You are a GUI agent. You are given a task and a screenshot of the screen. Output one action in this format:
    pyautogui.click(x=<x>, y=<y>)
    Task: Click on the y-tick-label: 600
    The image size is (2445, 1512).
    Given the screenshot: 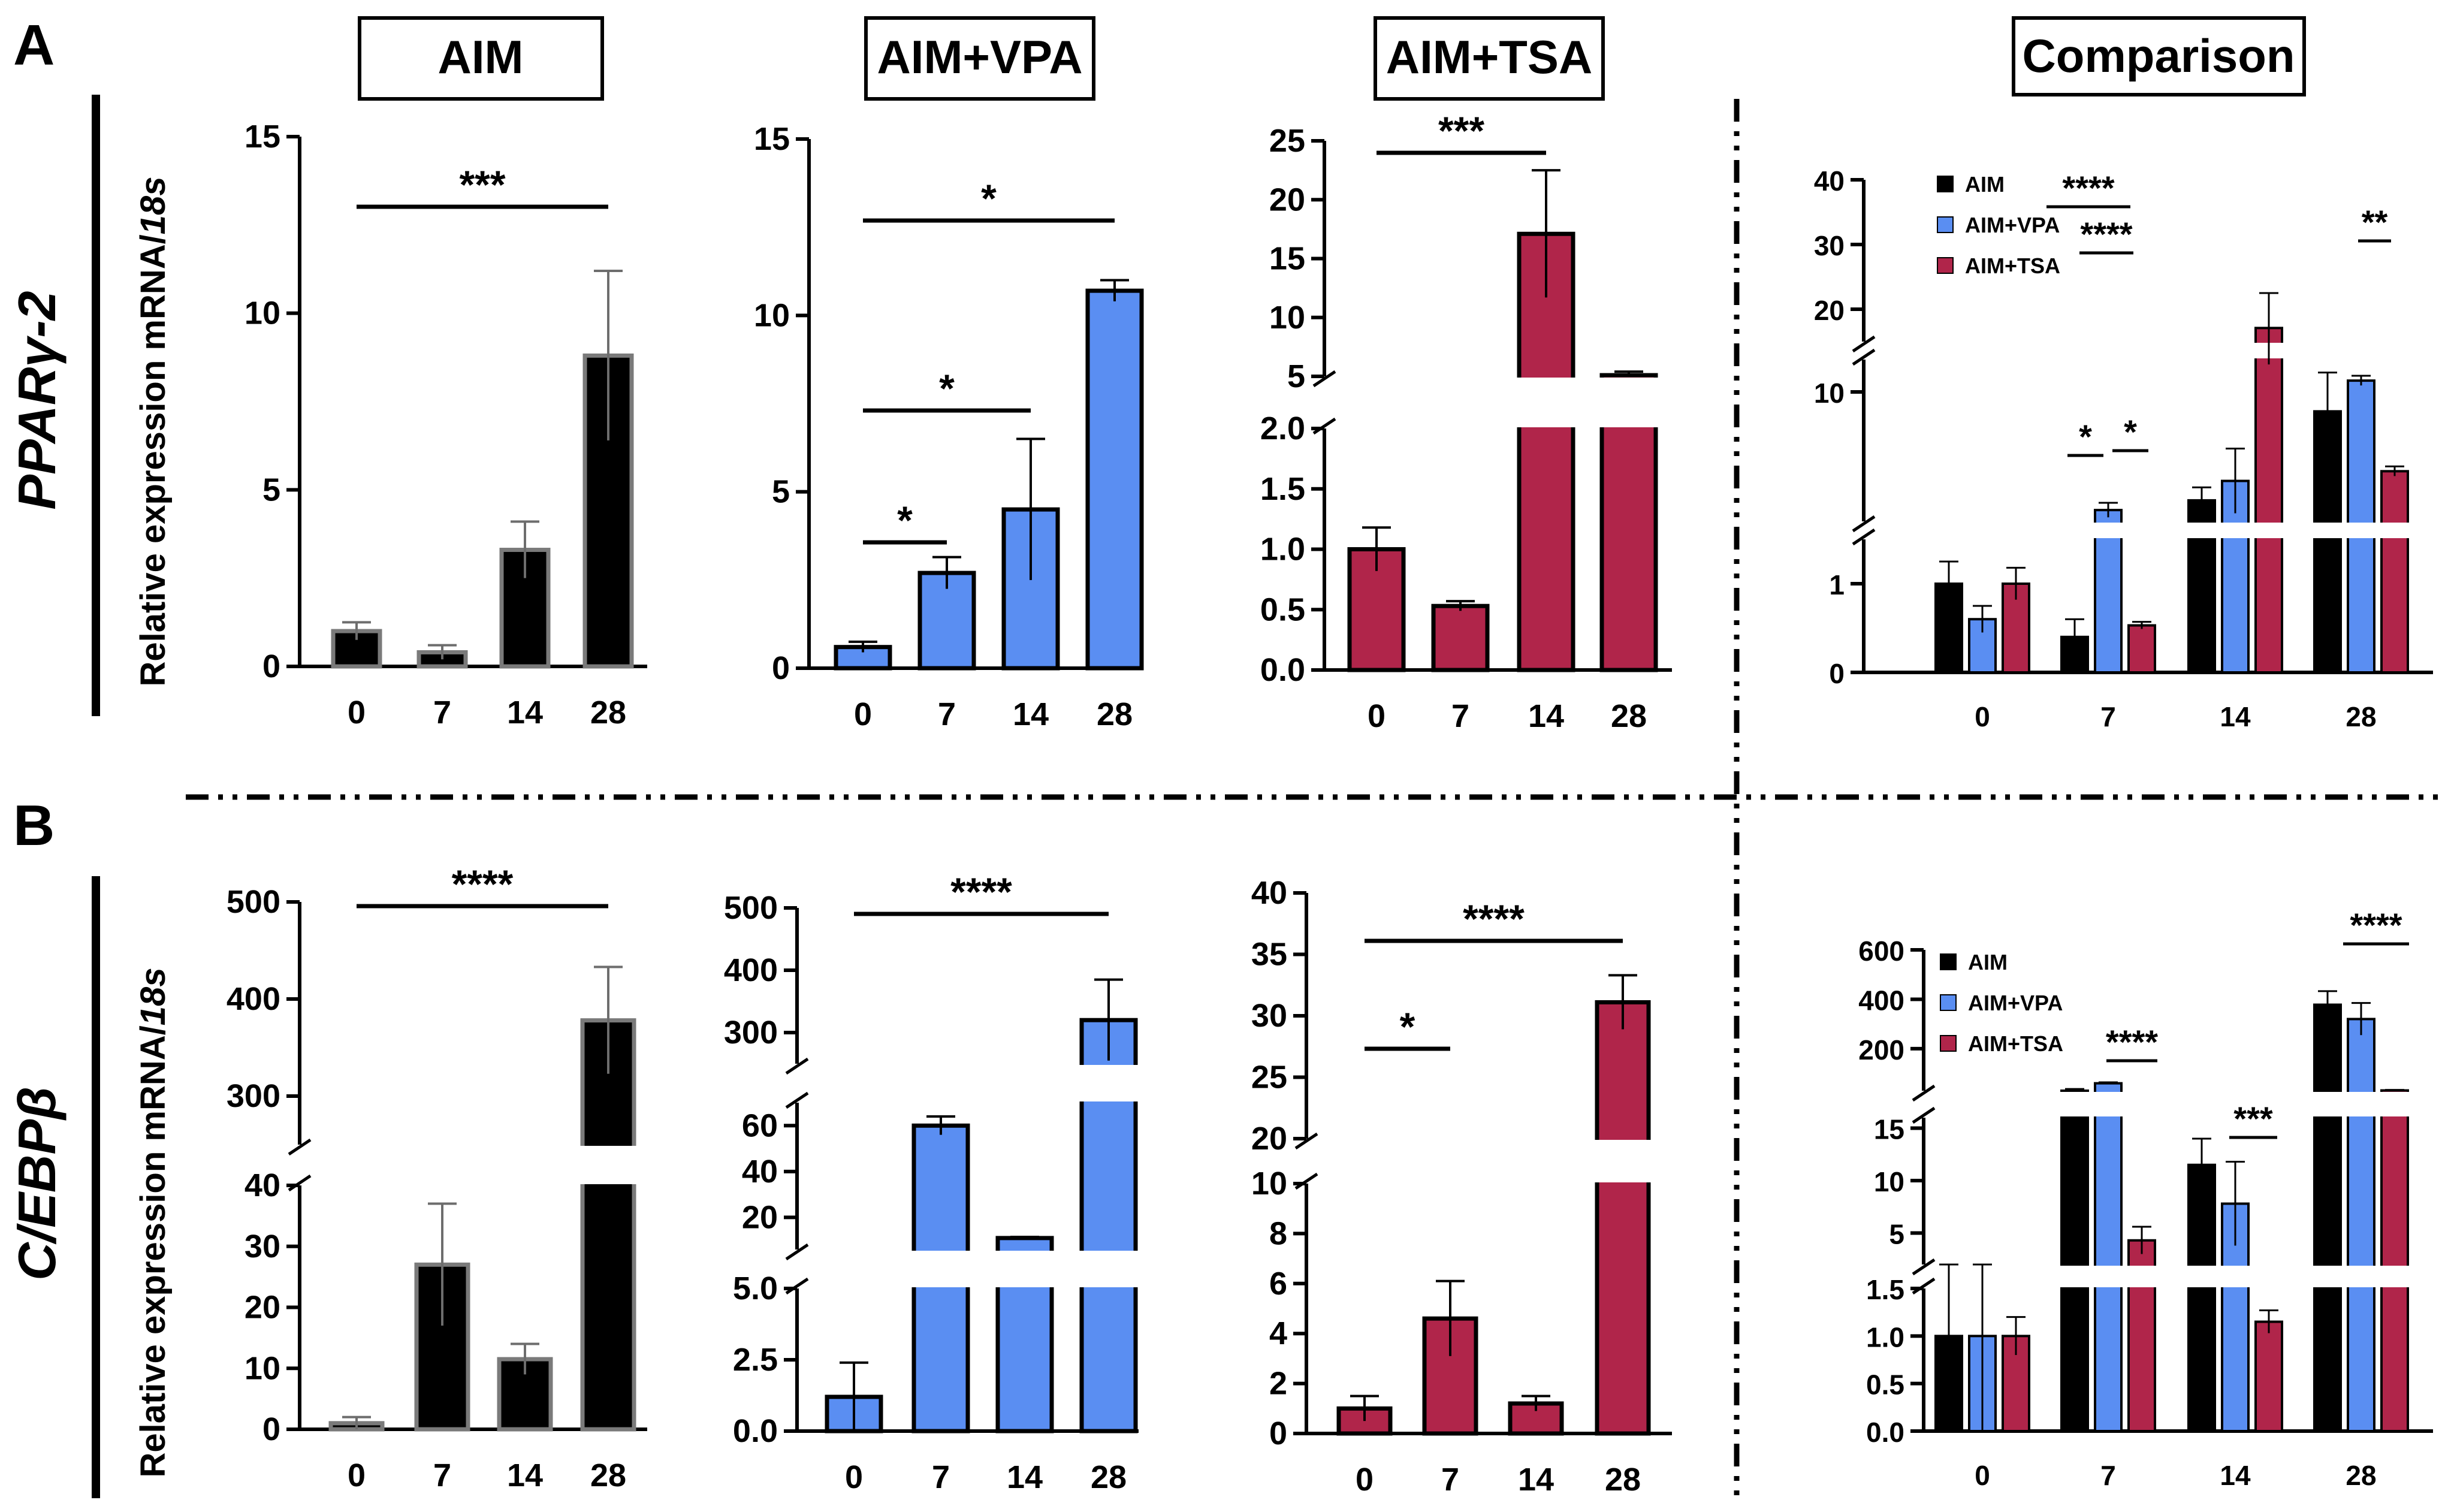 What is the action you would take?
    pyautogui.click(x=1881, y=951)
    